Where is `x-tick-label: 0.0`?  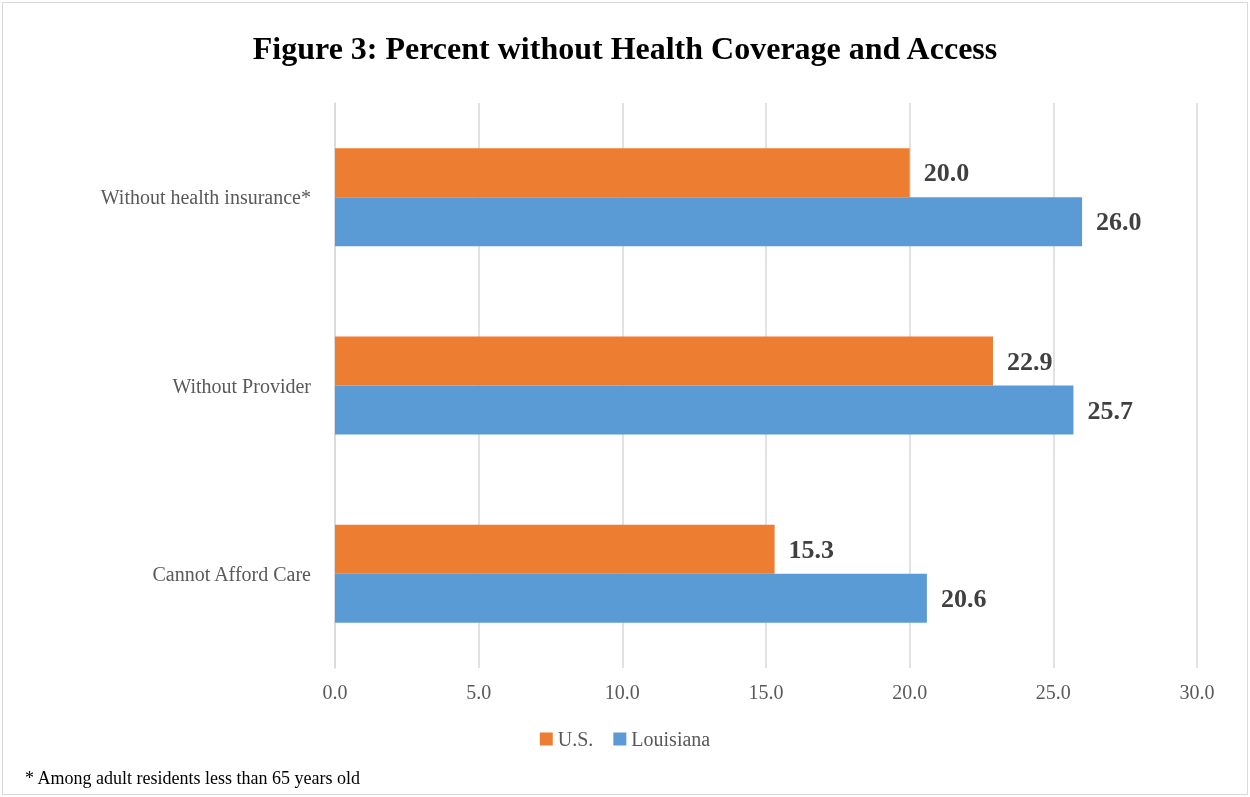
x-tick-label: 0.0 is located at coordinates (335, 692).